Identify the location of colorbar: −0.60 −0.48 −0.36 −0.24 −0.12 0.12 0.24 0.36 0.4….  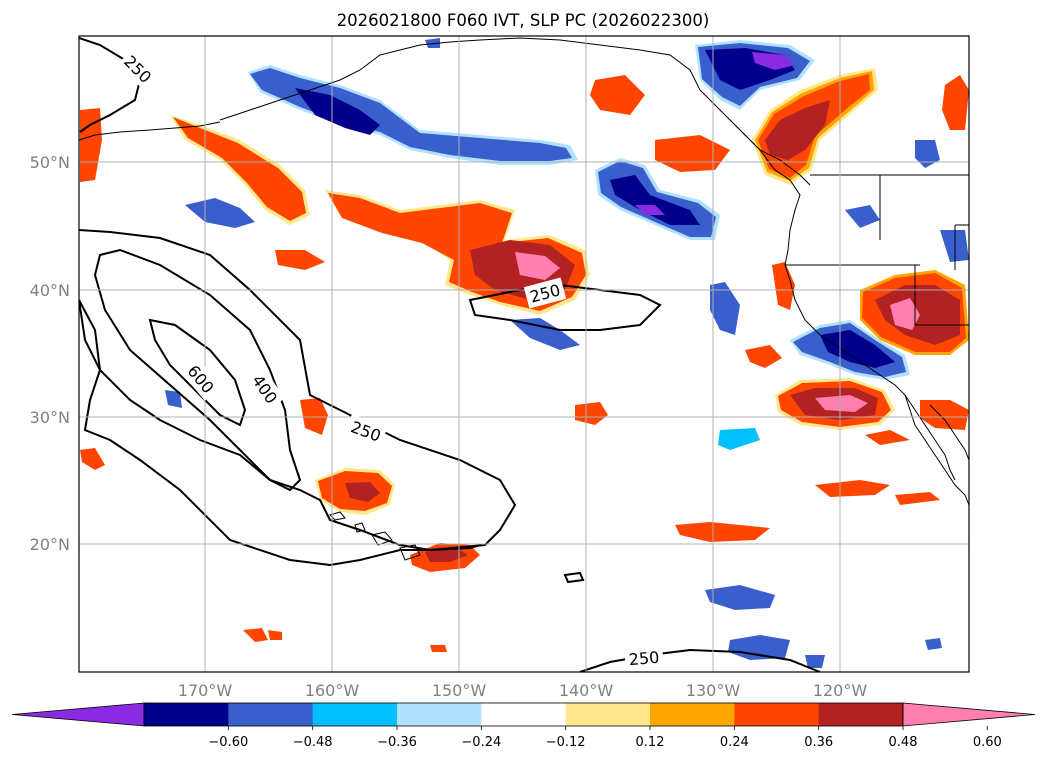
(523, 726).